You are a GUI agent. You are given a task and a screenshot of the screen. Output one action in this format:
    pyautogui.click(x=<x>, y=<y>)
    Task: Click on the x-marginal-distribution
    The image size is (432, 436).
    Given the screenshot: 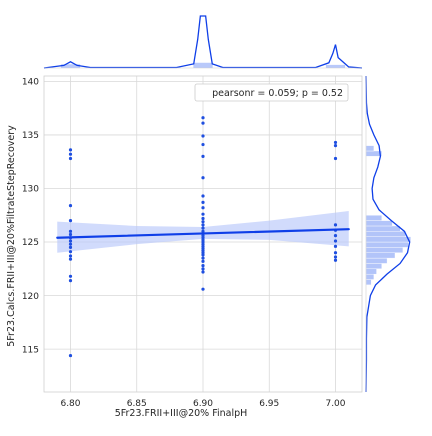 What is the action you would take?
    pyautogui.click(x=203, y=42)
    